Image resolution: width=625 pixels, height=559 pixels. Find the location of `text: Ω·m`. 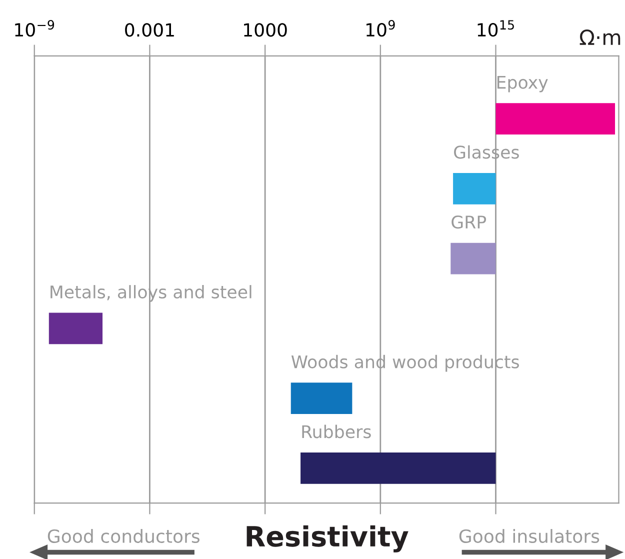

text: Ω·m is located at coordinates (600, 37).